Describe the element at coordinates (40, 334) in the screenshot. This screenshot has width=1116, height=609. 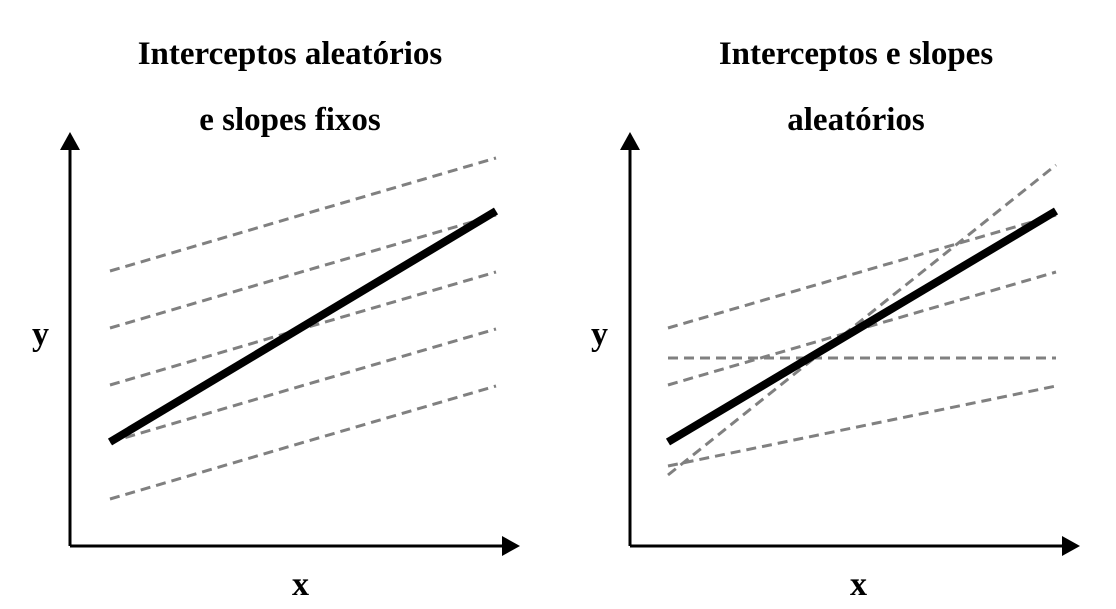
I see `left-y-axis-label: y` at that location.